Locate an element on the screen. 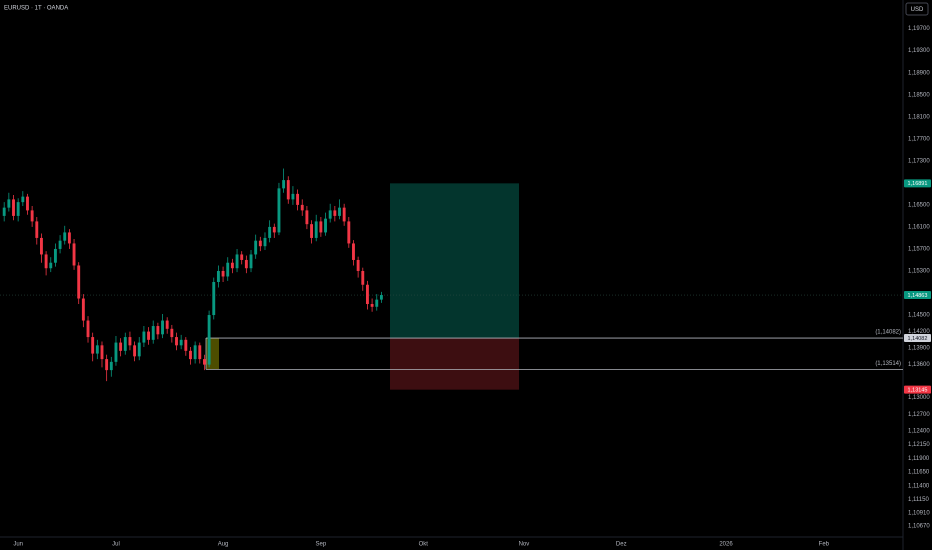 The height and width of the screenshot is (550, 932). x-tick-label: Aug is located at coordinates (223, 545).